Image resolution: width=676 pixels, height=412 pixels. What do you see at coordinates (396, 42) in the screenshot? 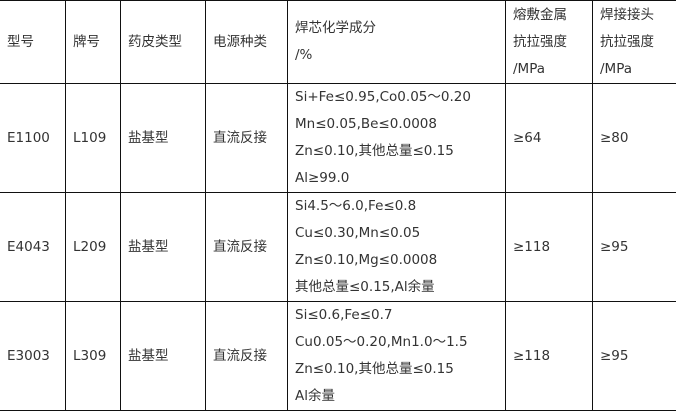
I see `header-composition: 焊芯化学成分/%` at bounding box center [396, 42].